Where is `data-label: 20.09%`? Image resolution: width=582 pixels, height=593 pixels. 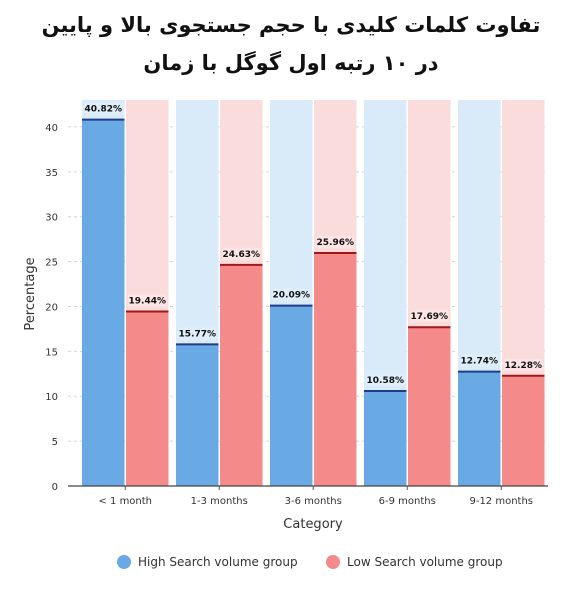
data-label: 20.09% is located at coordinates (292, 296).